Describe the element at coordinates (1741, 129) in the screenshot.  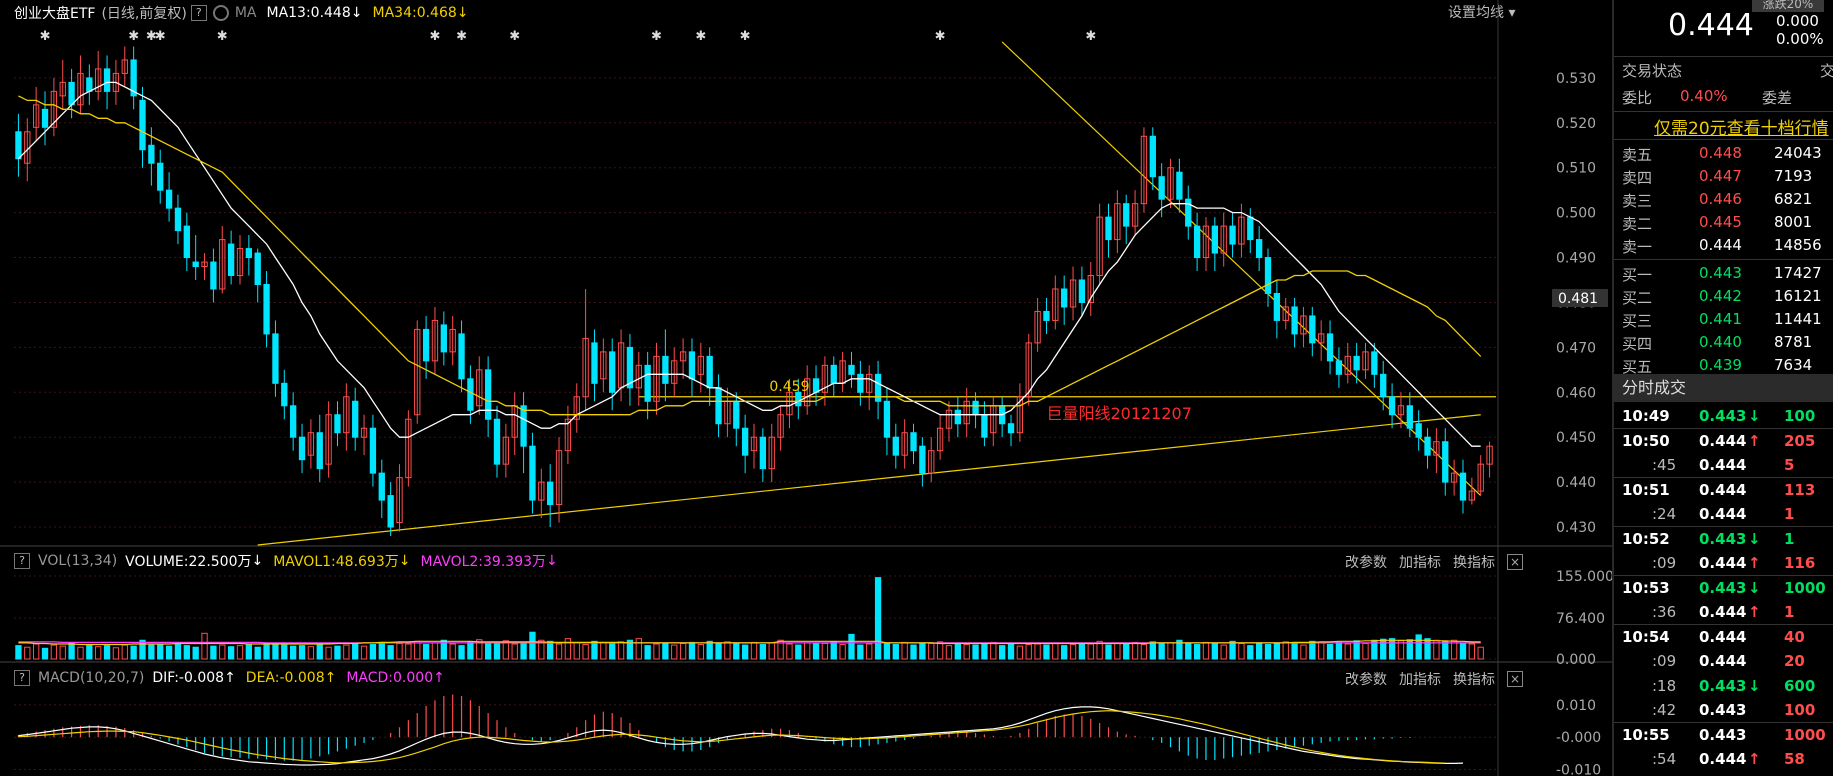
I see `promo-link: 仅需20元查看十档行情` at that location.